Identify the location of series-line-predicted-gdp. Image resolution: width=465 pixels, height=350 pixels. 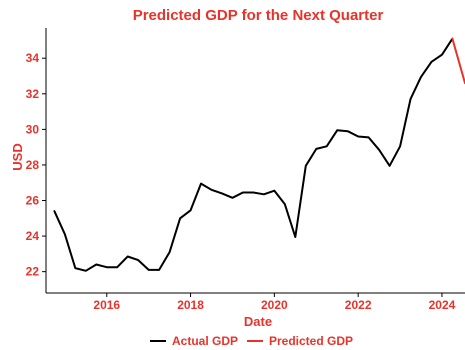
(458, 61).